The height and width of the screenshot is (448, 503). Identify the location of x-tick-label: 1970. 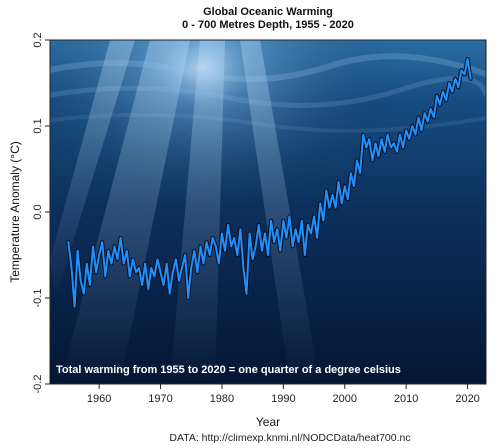
(160, 399).